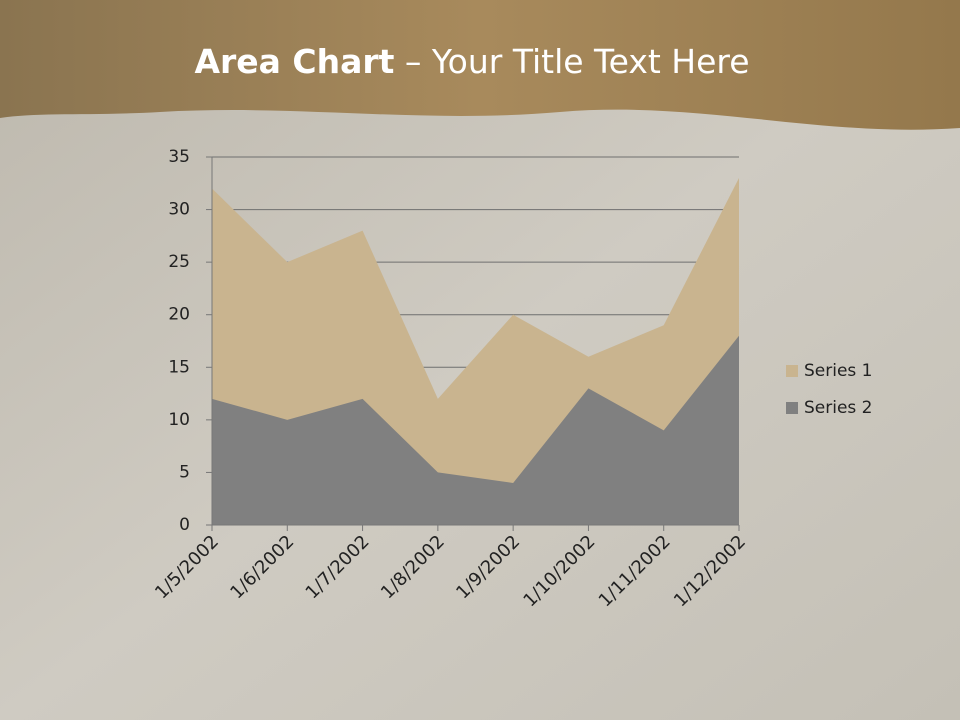 The image size is (960, 720). What do you see at coordinates (179, 315) in the screenshot?
I see `y-tick-label: 20` at bounding box center [179, 315].